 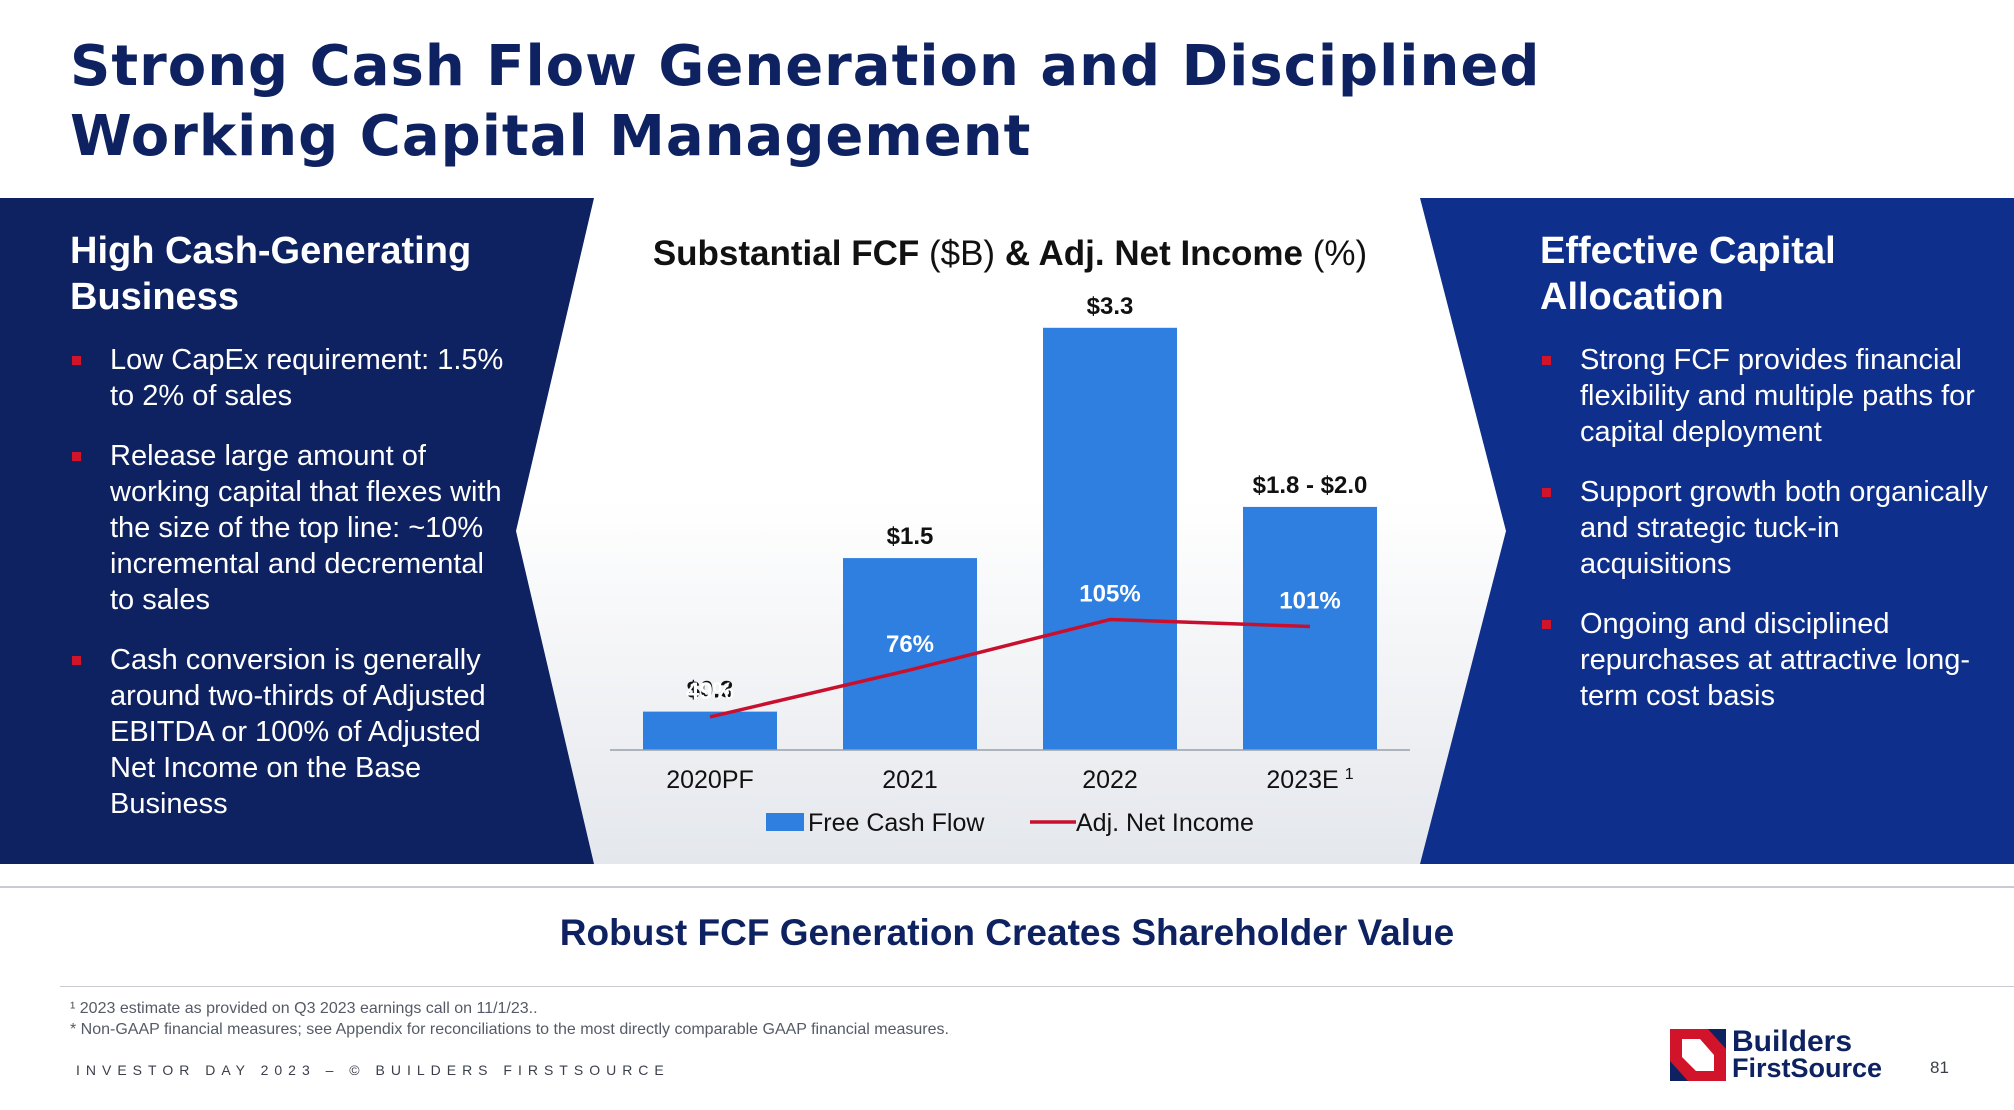 I want to click on adj-net-income-label: 105%, so click(x=1109, y=594).